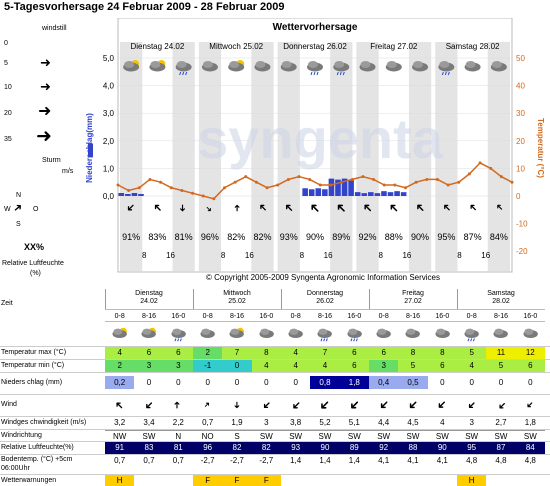 This screenshot has width=550, height=486. I want to click on r-tmin-cell: 4, so click(325, 365).